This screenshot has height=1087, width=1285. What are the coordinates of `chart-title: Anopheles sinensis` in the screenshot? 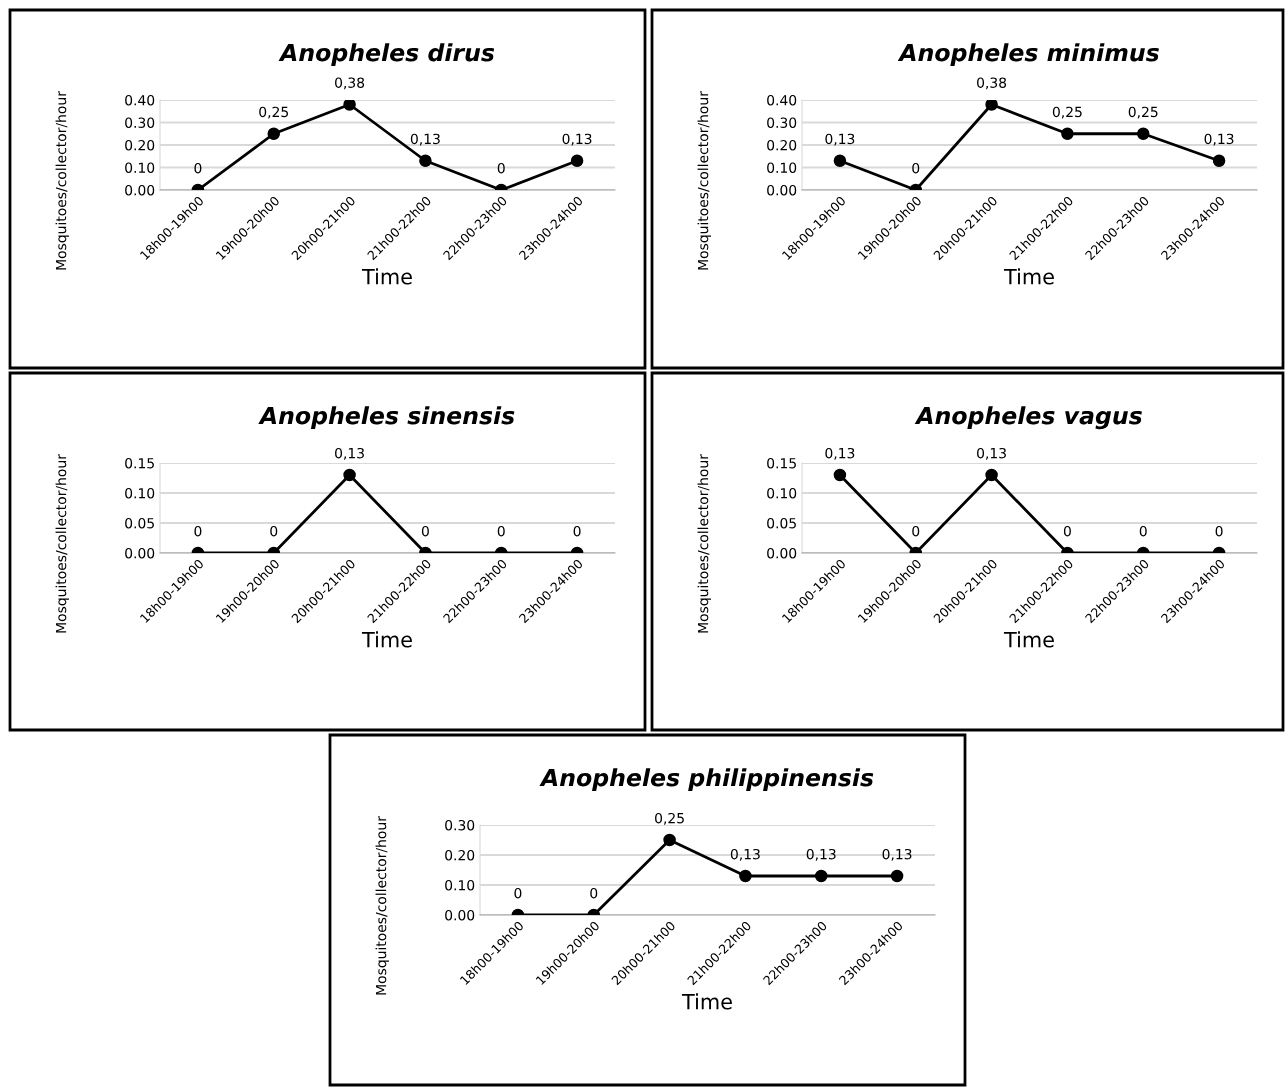 It's located at (386, 418).